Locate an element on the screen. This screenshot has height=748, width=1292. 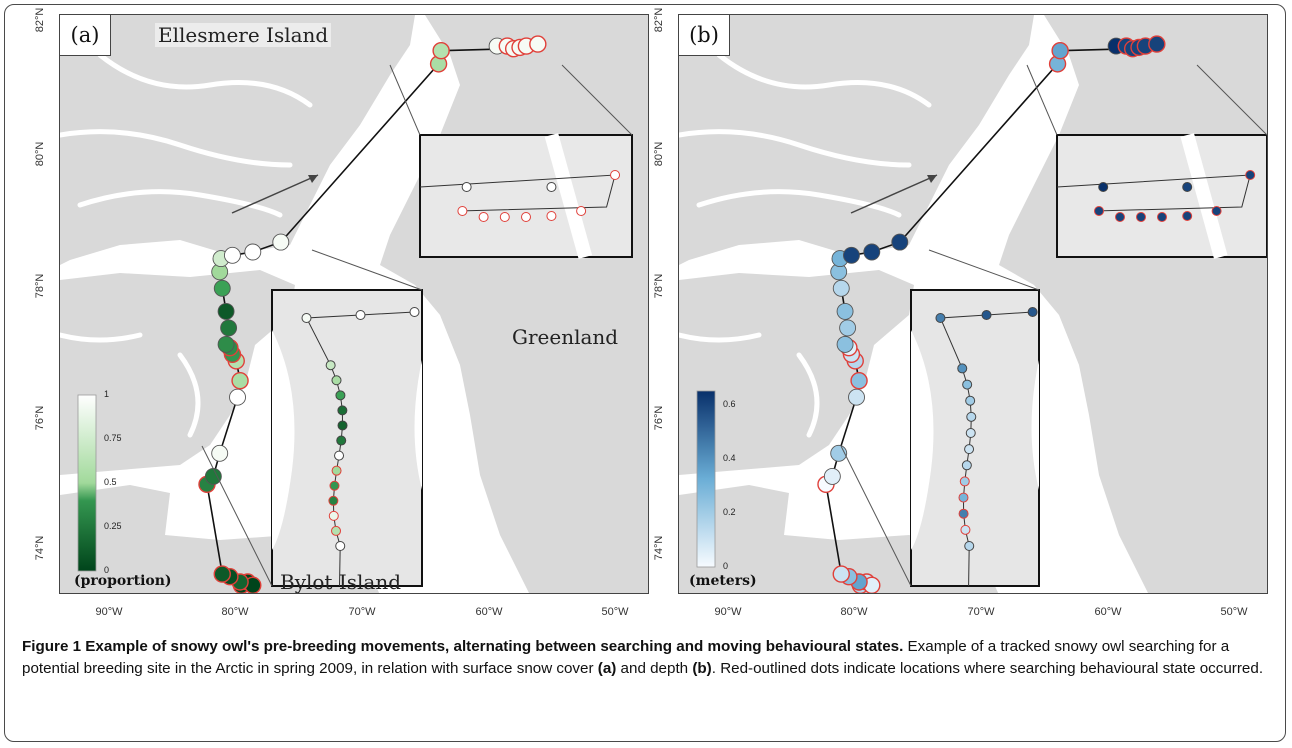
legend-tick-label: 0.2 is located at coordinates (729, 511).